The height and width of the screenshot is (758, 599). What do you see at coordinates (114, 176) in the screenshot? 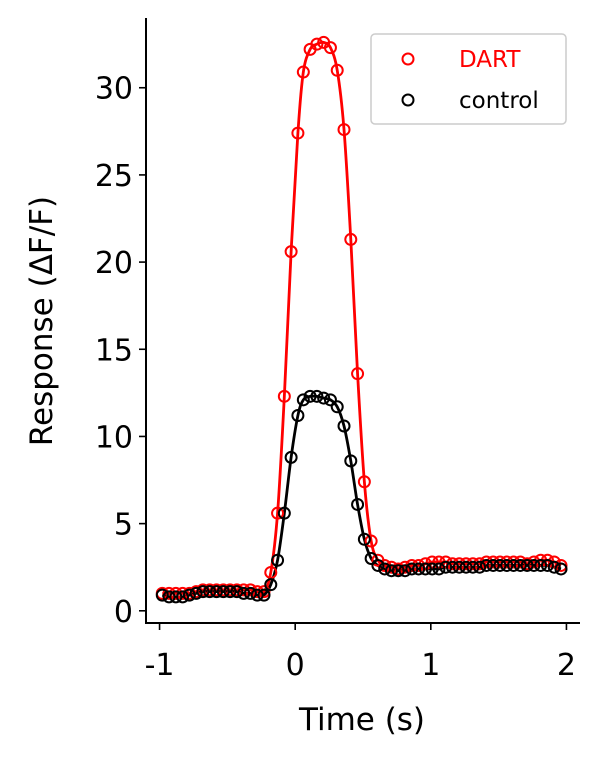
I see `y-tick-label: 25` at bounding box center [114, 176].